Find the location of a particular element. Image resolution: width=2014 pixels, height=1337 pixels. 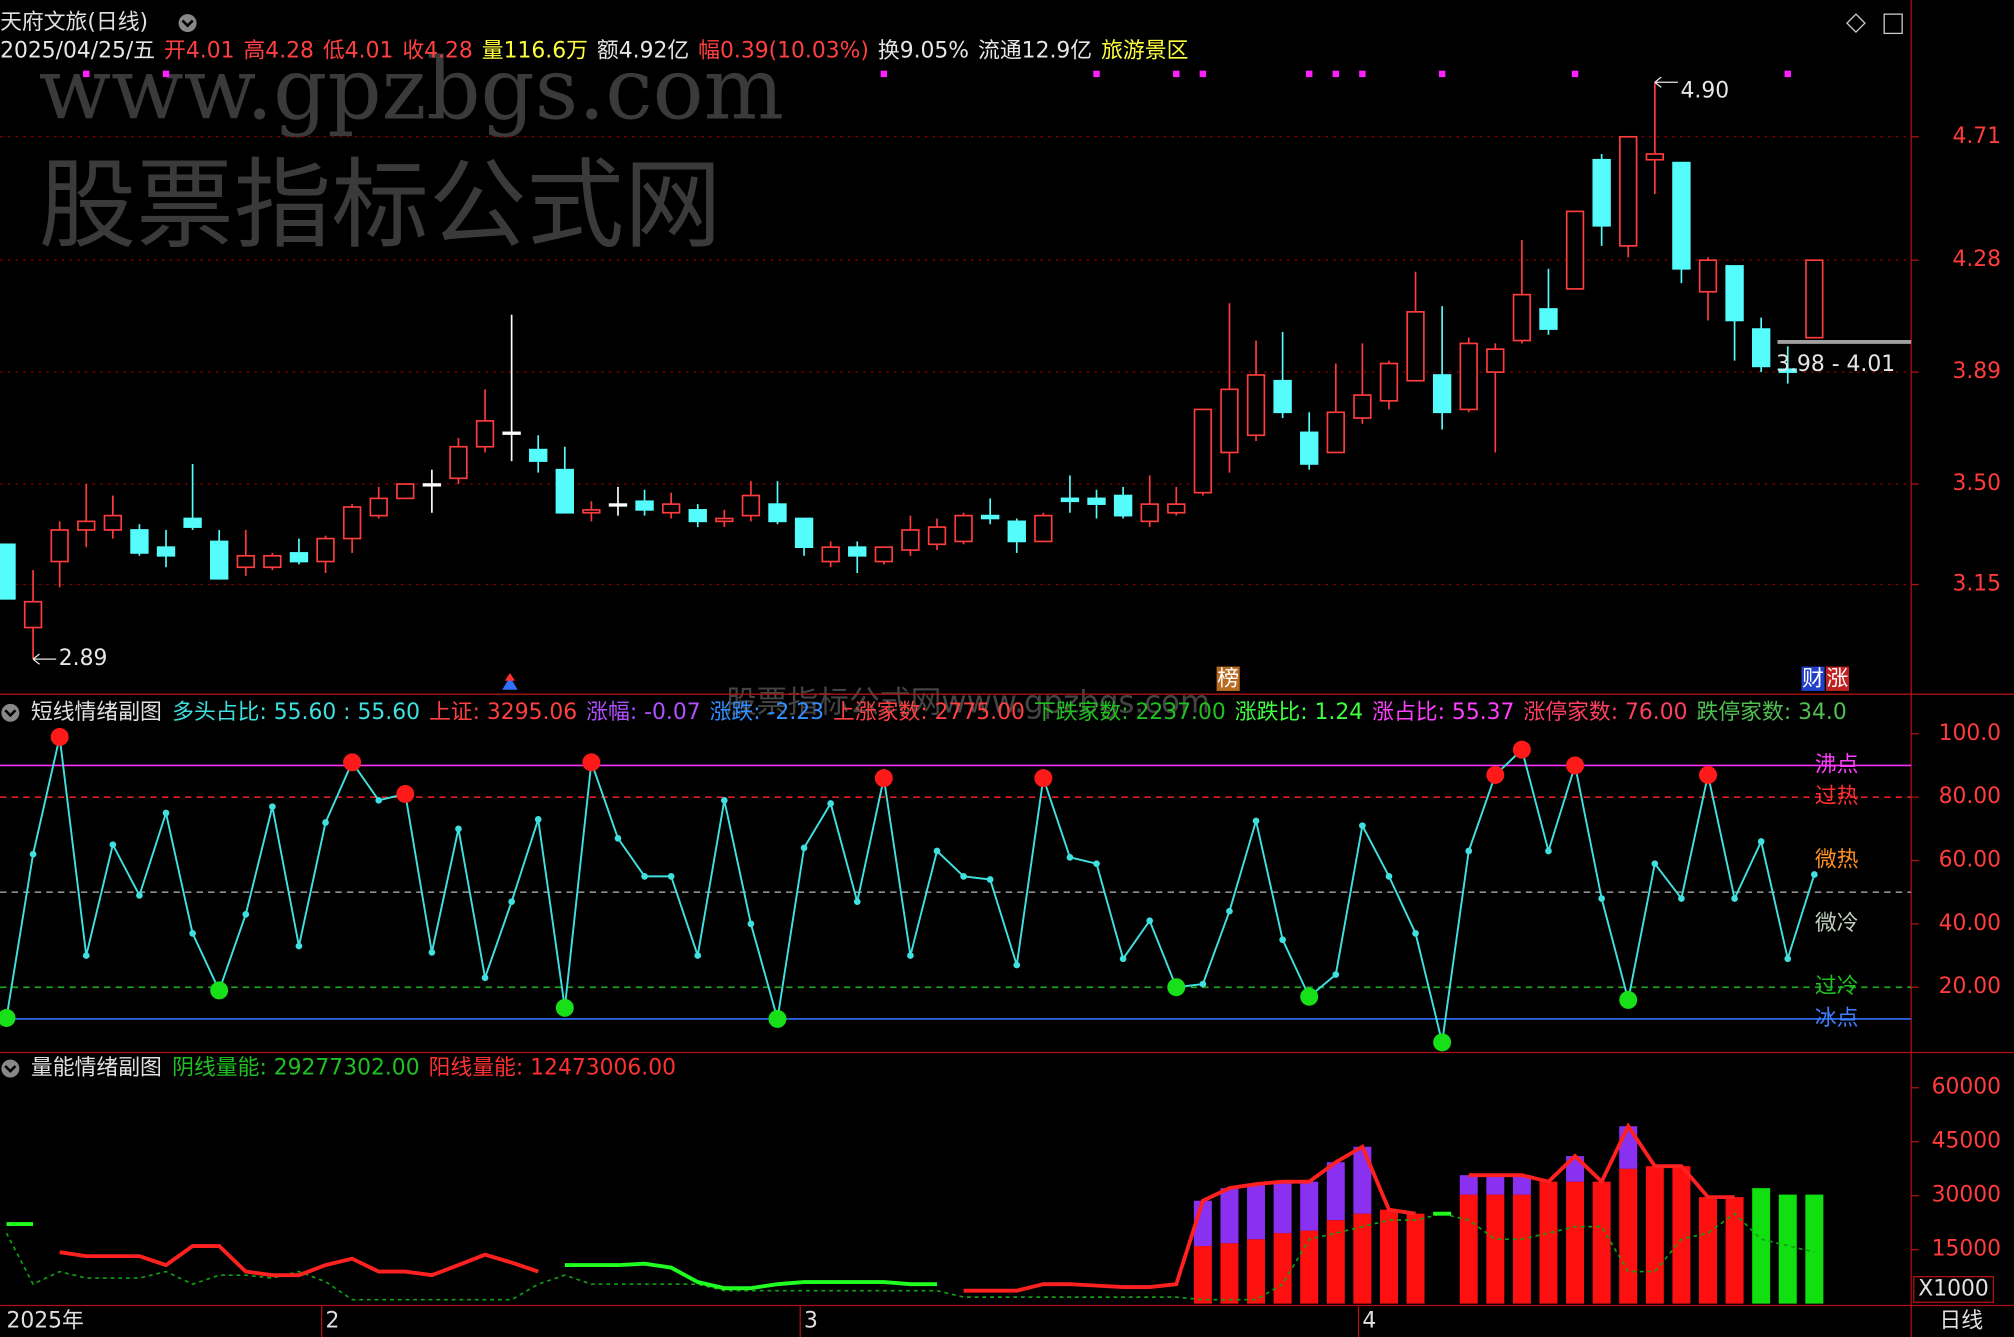

info-item: 2025/04/25/五 is located at coordinates (77, 50).